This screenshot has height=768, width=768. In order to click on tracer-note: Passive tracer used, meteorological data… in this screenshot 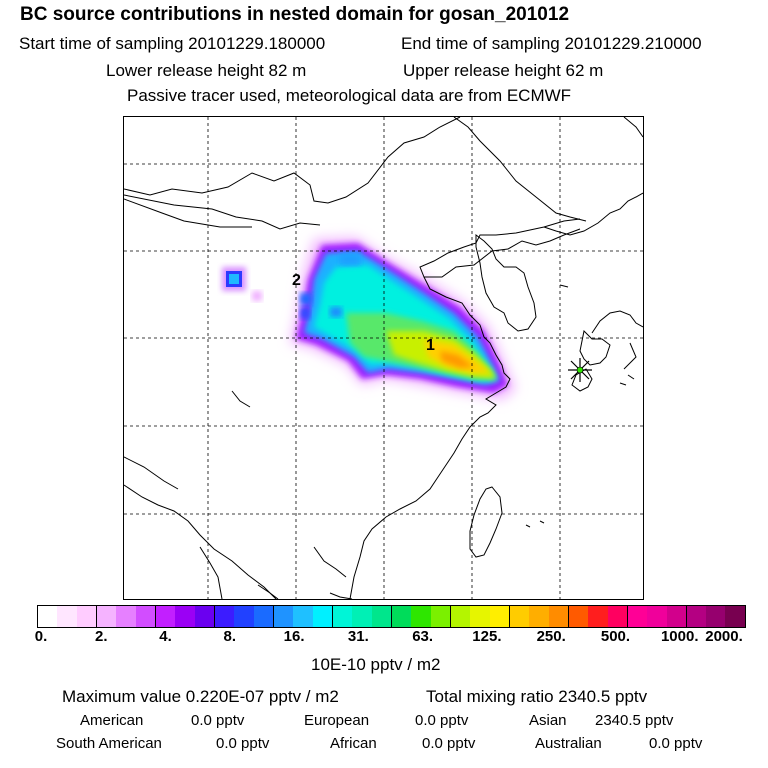, I will do `click(349, 95)`.